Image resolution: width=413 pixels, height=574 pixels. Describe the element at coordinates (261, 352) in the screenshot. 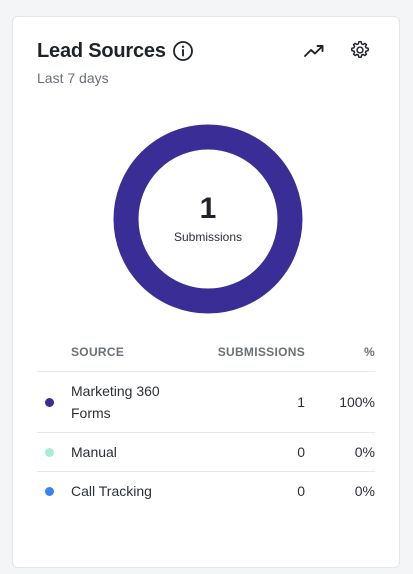

I see `header-submissions: SUBMISSIONS` at that location.